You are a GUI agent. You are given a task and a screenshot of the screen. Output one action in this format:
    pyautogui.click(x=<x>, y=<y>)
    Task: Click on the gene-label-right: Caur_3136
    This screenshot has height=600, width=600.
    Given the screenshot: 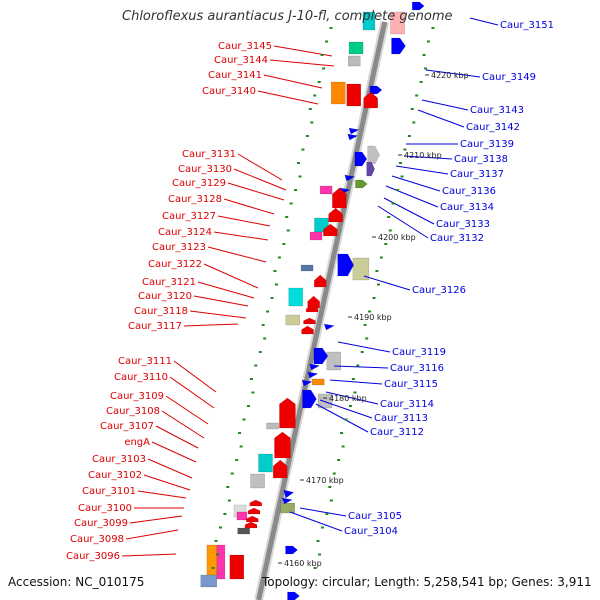 What is the action you would take?
    pyautogui.click(x=469, y=191)
    